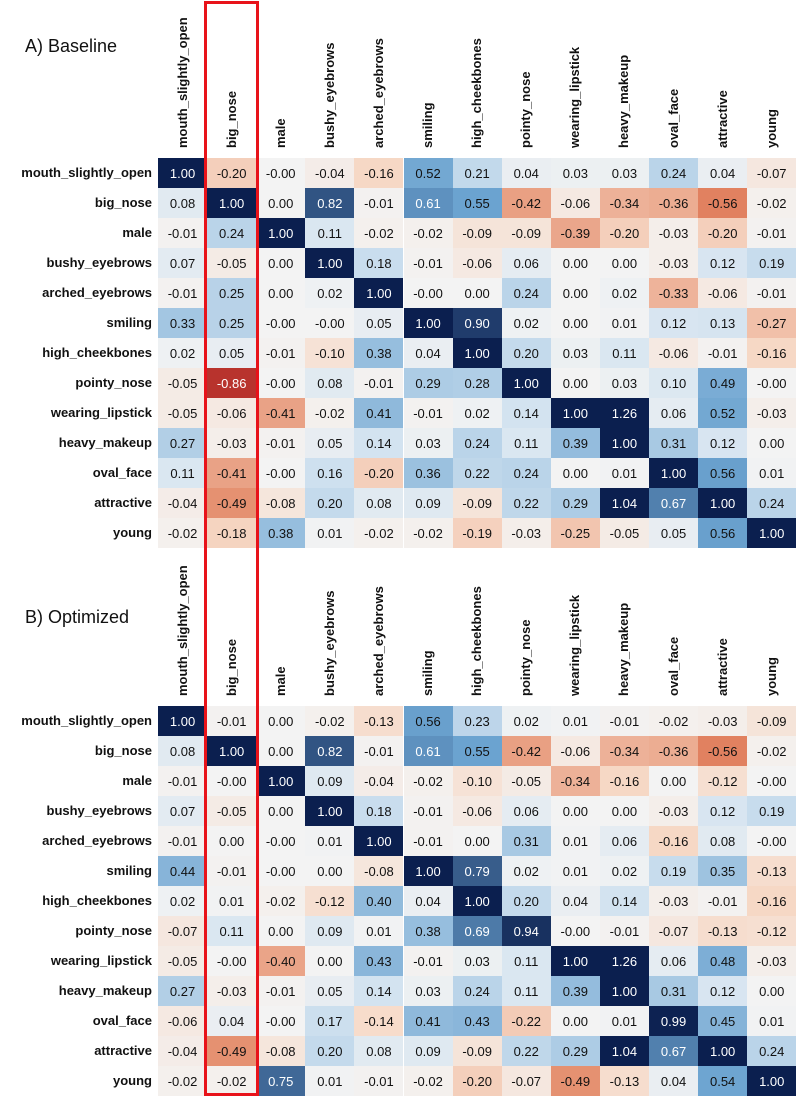  I want to click on heatmap-cell: 1.26, so click(624, 413).